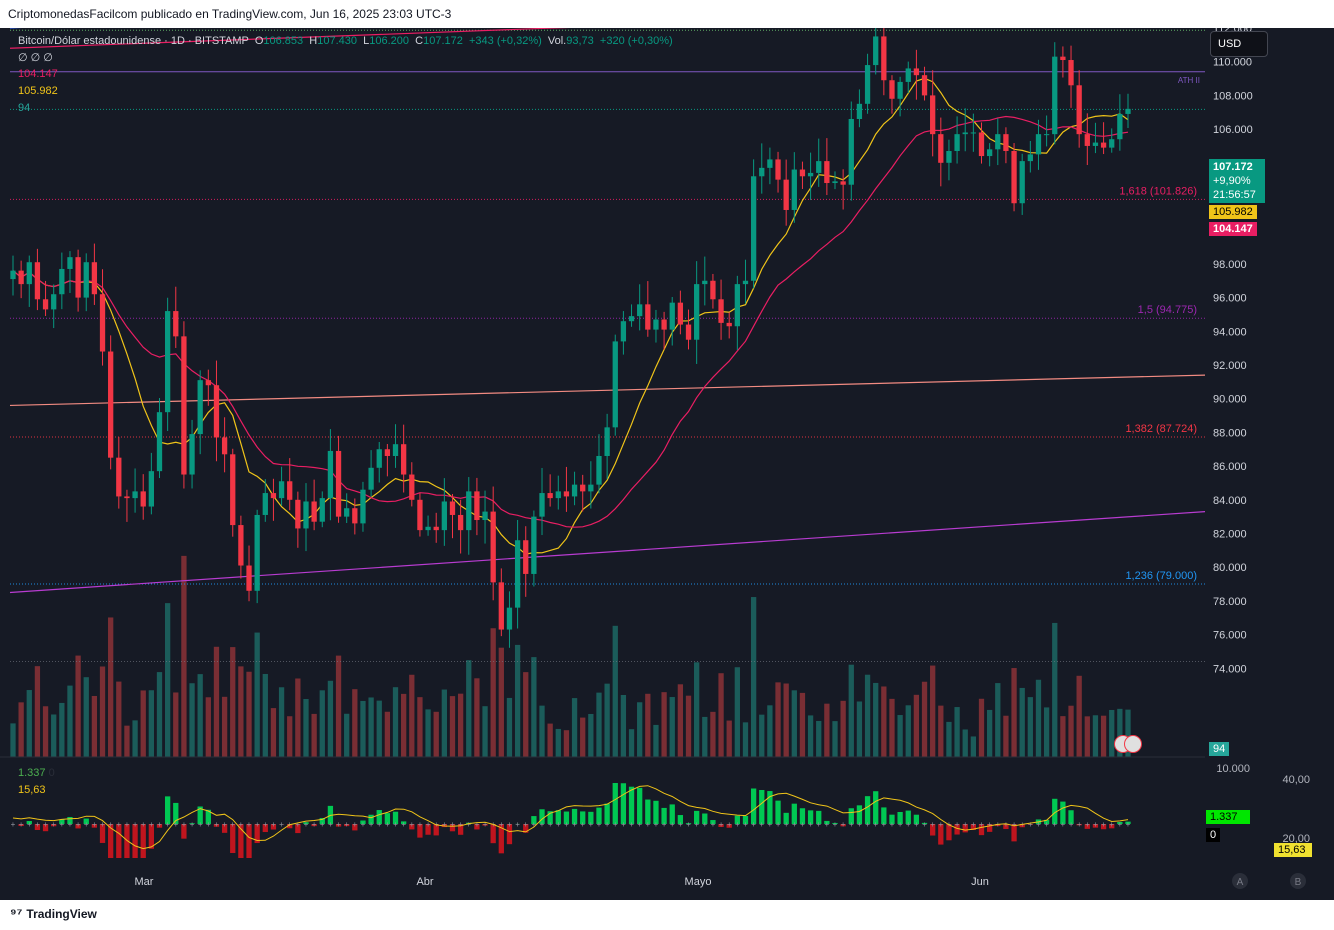  What do you see at coordinates (144, 882) in the screenshot?
I see `time-tick: Mar` at bounding box center [144, 882].